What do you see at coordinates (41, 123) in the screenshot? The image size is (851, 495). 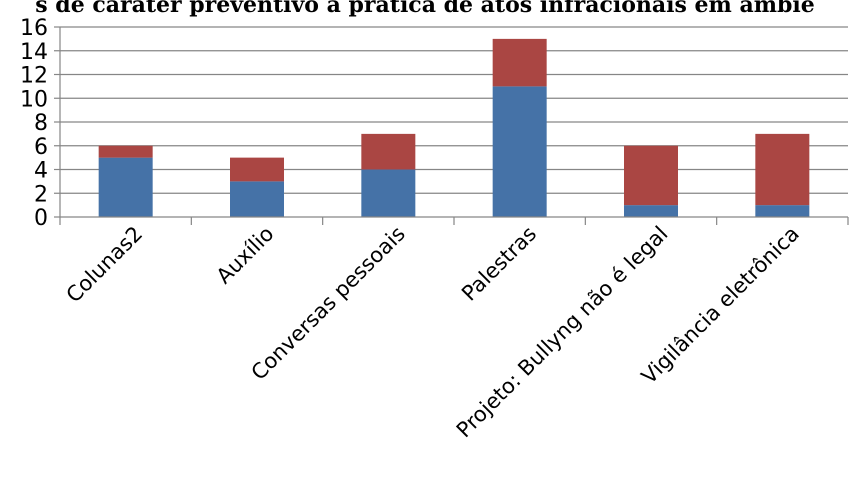 I see `y-tick-label: 8` at bounding box center [41, 123].